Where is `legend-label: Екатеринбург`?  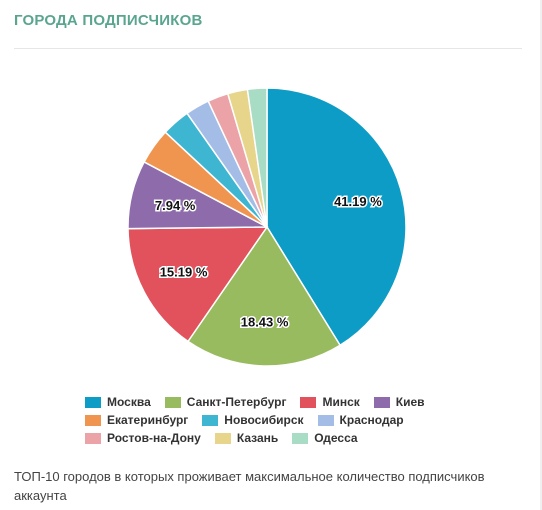
legend-label: Екатеринбург is located at coordinates (148, 420).